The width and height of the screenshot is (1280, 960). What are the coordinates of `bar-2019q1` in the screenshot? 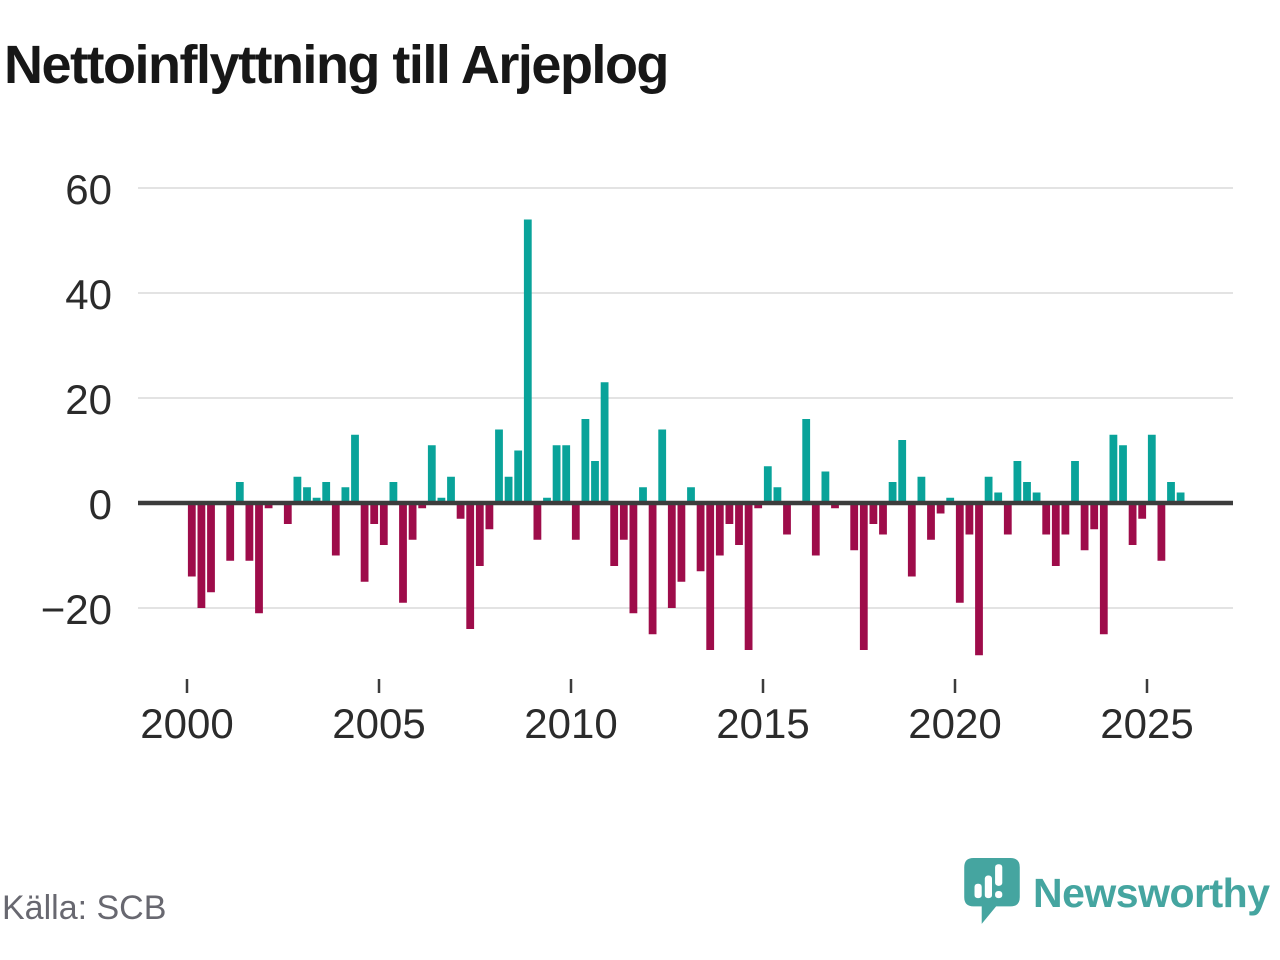 It's located at (921, 489).